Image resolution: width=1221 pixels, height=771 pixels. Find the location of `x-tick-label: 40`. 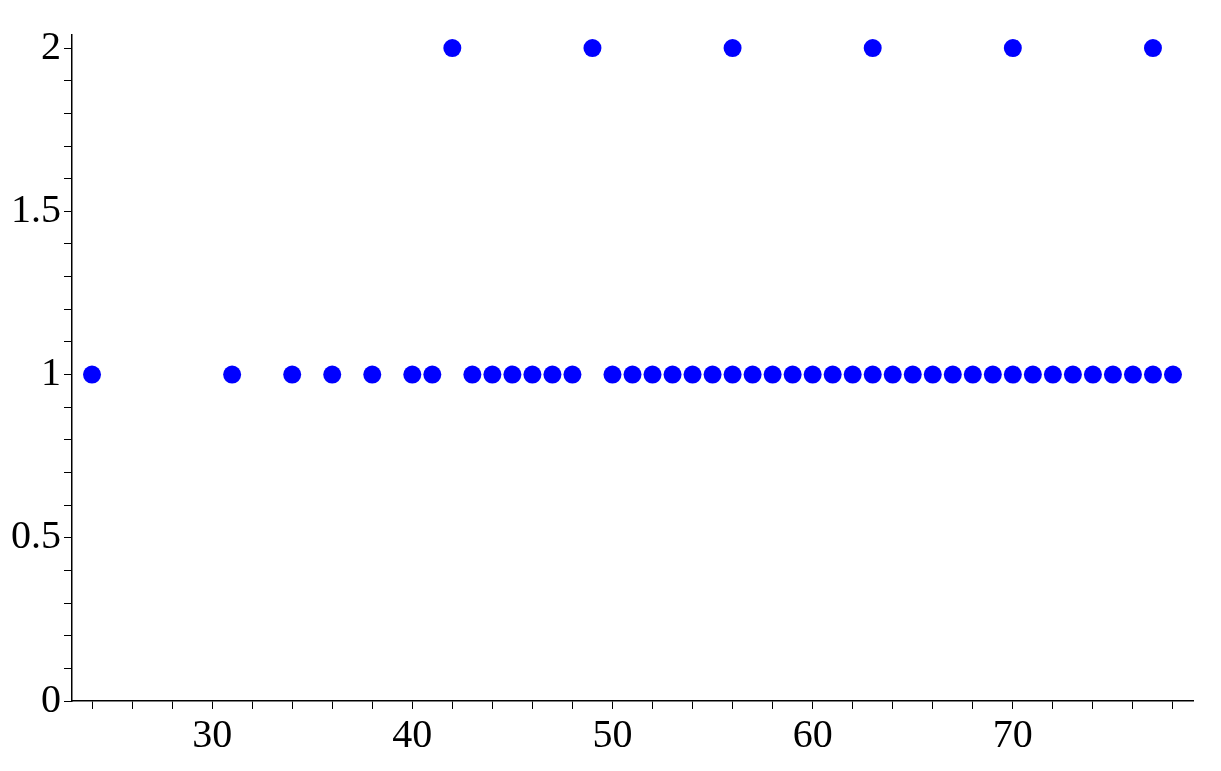

x-tick-label: 40 is located at coordinates (412, 733).